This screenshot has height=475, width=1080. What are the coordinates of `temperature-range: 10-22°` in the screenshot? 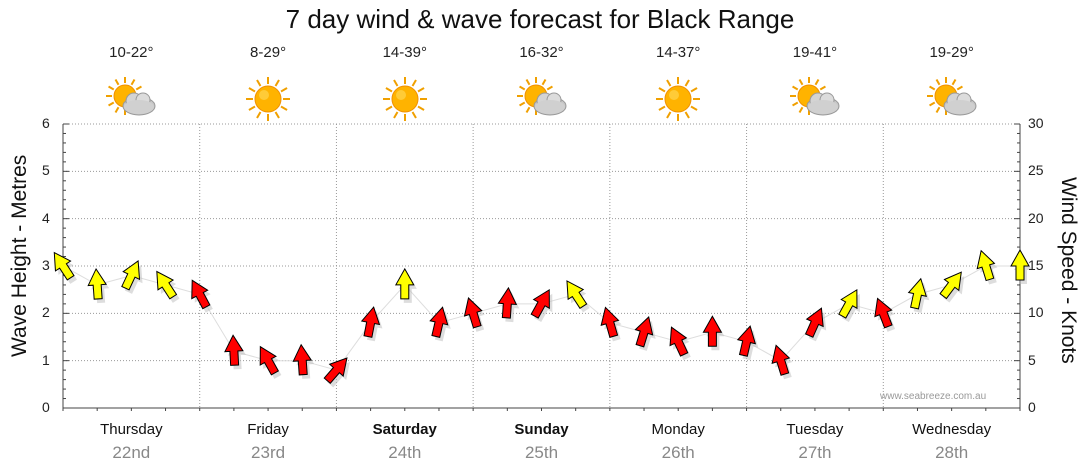 It's located at (131, 52).